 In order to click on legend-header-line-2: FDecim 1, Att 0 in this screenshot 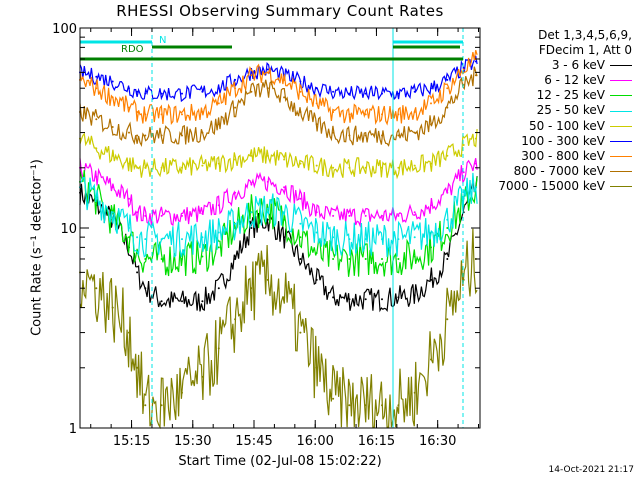, I will do `click(585, 50)`.